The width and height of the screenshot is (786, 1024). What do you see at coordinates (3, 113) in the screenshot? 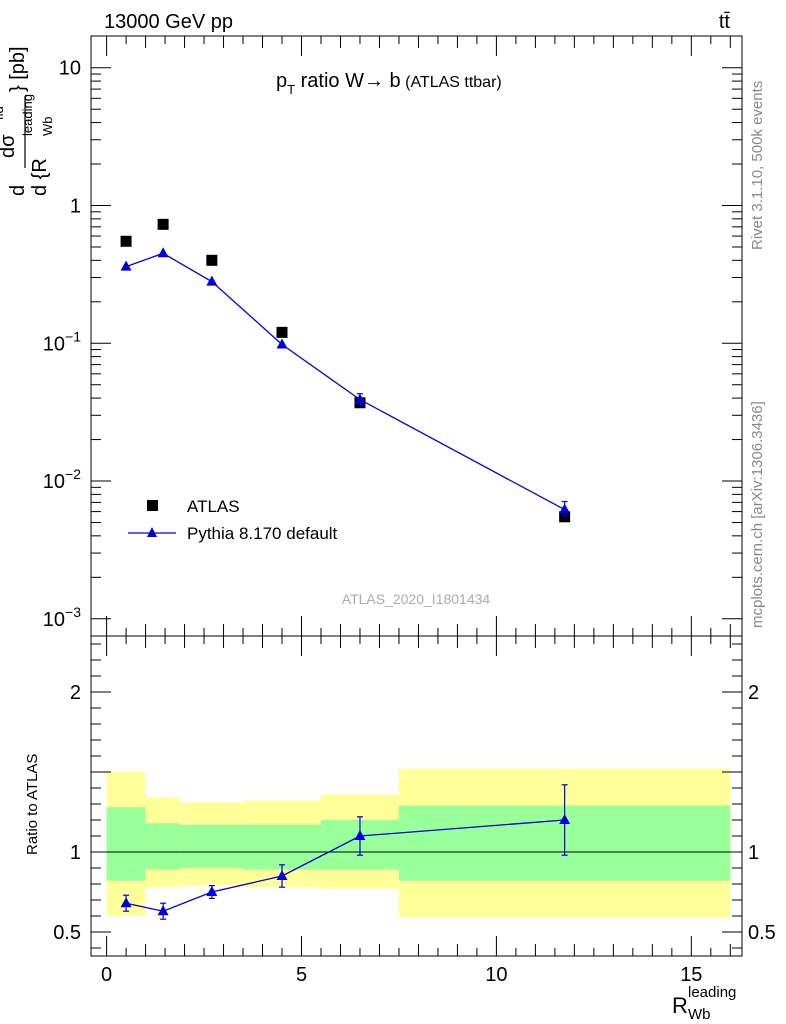
I see `svg-text: fid` at bounding box center [3, 113].